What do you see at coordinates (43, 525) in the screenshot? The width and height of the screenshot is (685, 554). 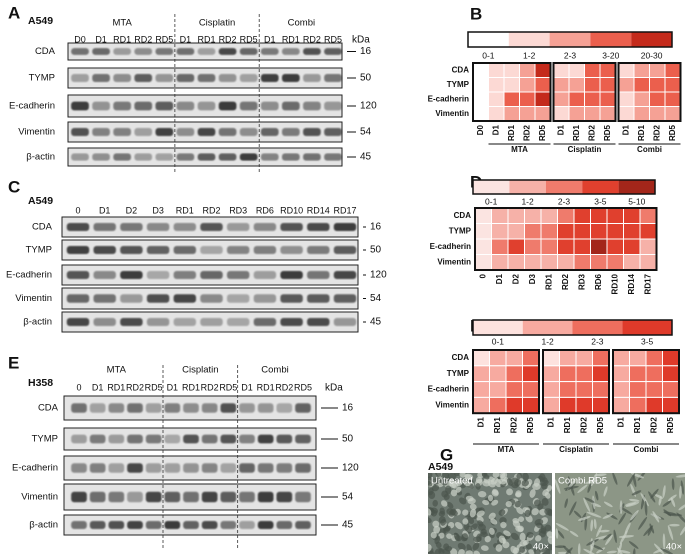 I see `protein-label: β-actin` at bounding box center [43, 525].